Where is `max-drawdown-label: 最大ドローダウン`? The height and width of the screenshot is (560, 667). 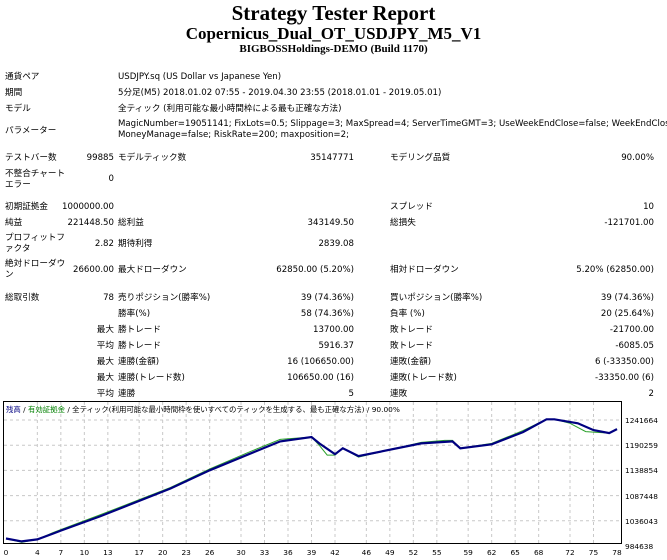
max-drawdown-label: 最大ドローダウン is located at coordinates (152, 270).